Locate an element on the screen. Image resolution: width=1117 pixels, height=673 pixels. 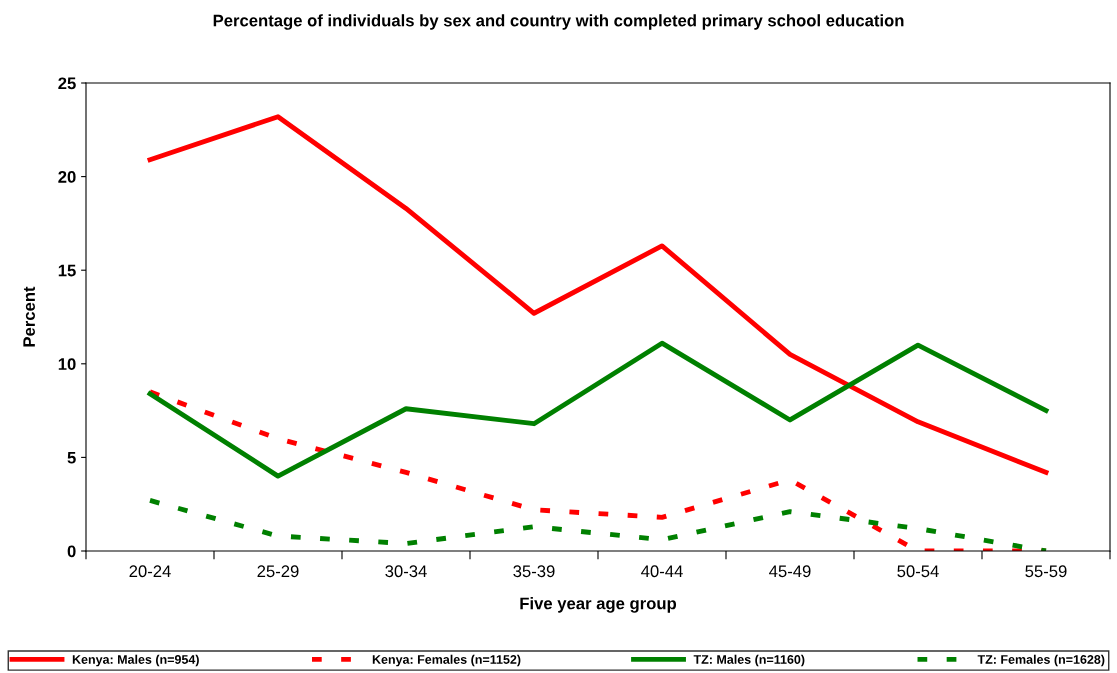
y-tick-label: 0 is located at coordinates (71, 551).